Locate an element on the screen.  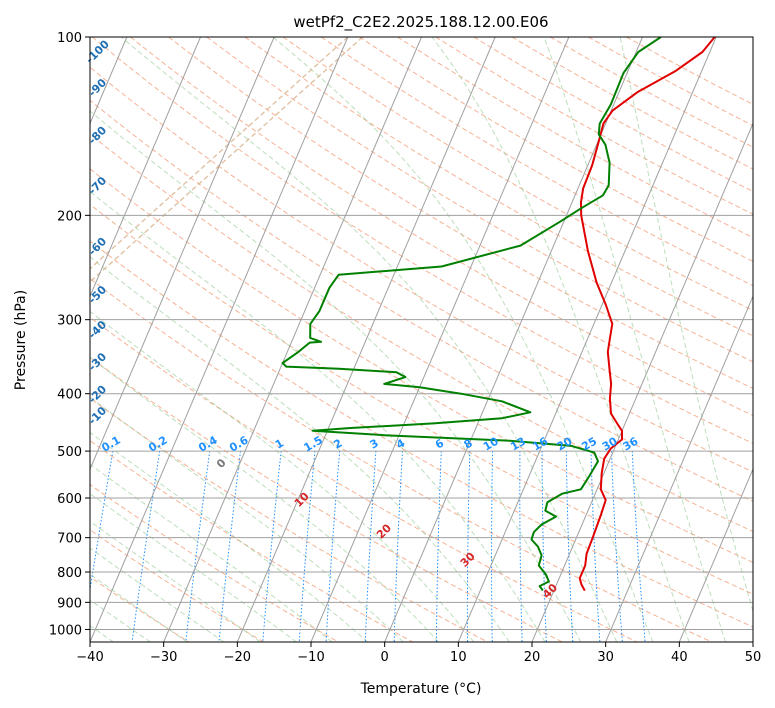
y-tick-label: 900 is located at coordinates (69, 603).